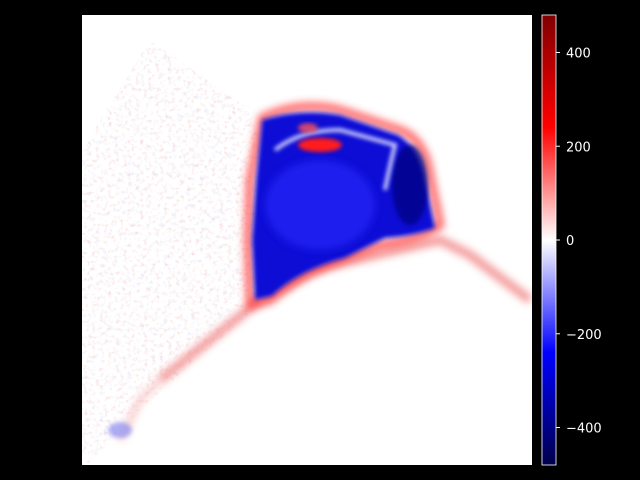 This screenshot has height=480, width=640. Describe the element at coordinates (335, 159) in the screenshot. I see `heatmap-blob-inner-gap` at that location.